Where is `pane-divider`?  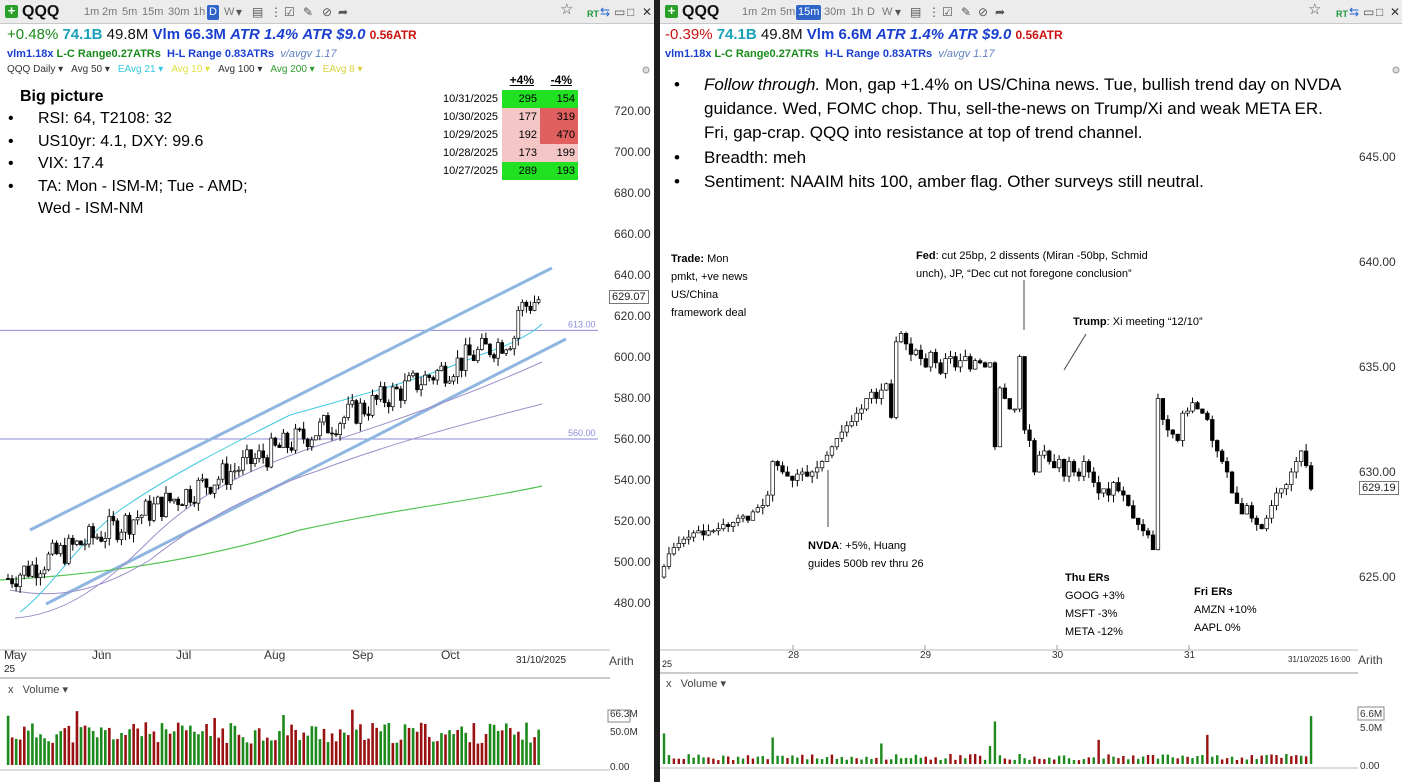 pane-divider is located at coordinates (657, 391).